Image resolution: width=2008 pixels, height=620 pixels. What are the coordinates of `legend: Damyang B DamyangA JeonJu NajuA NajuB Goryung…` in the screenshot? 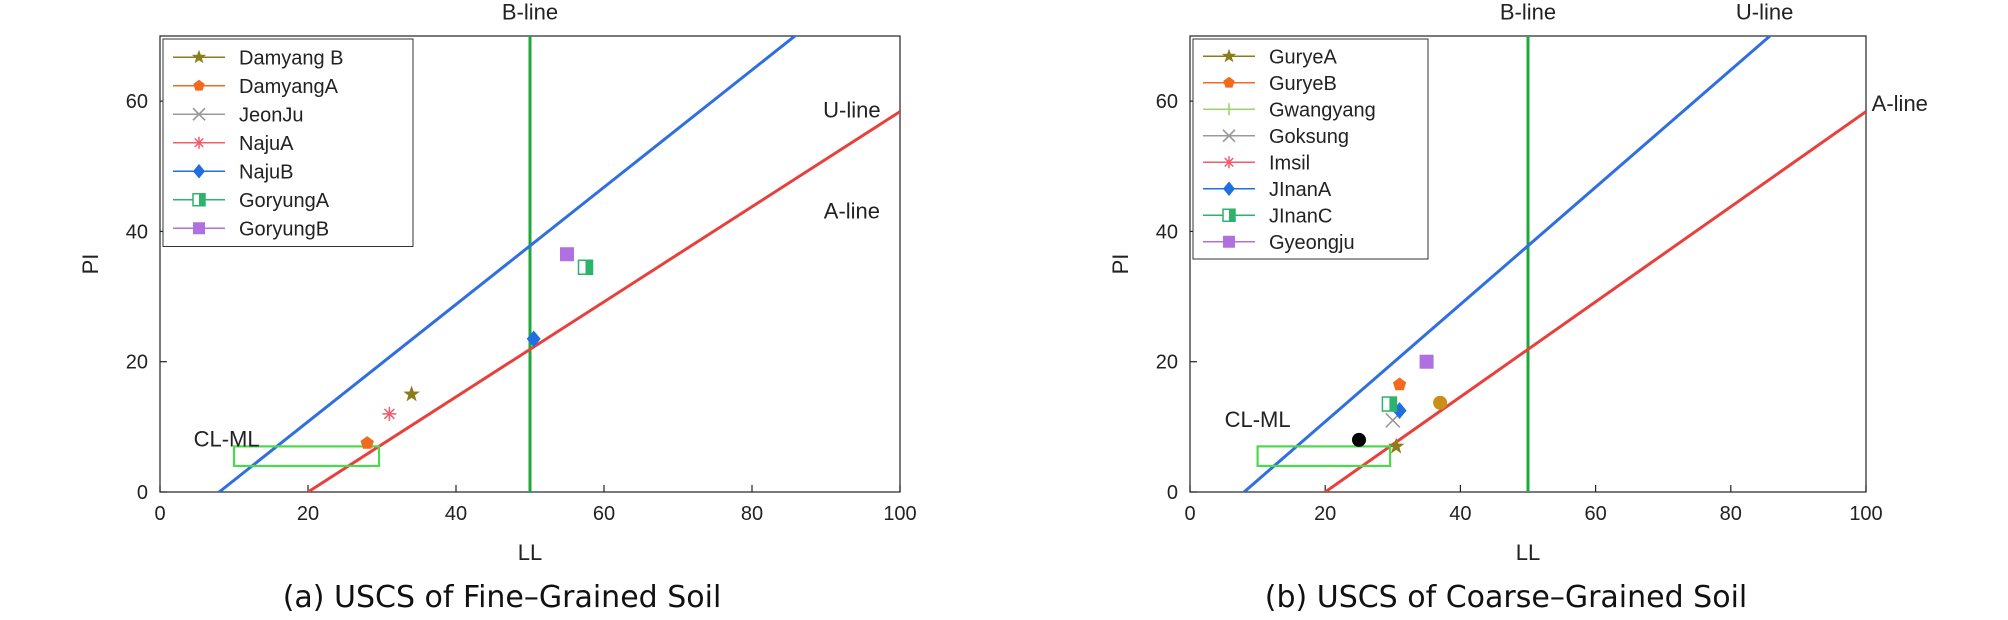 It's located at (288, 142).